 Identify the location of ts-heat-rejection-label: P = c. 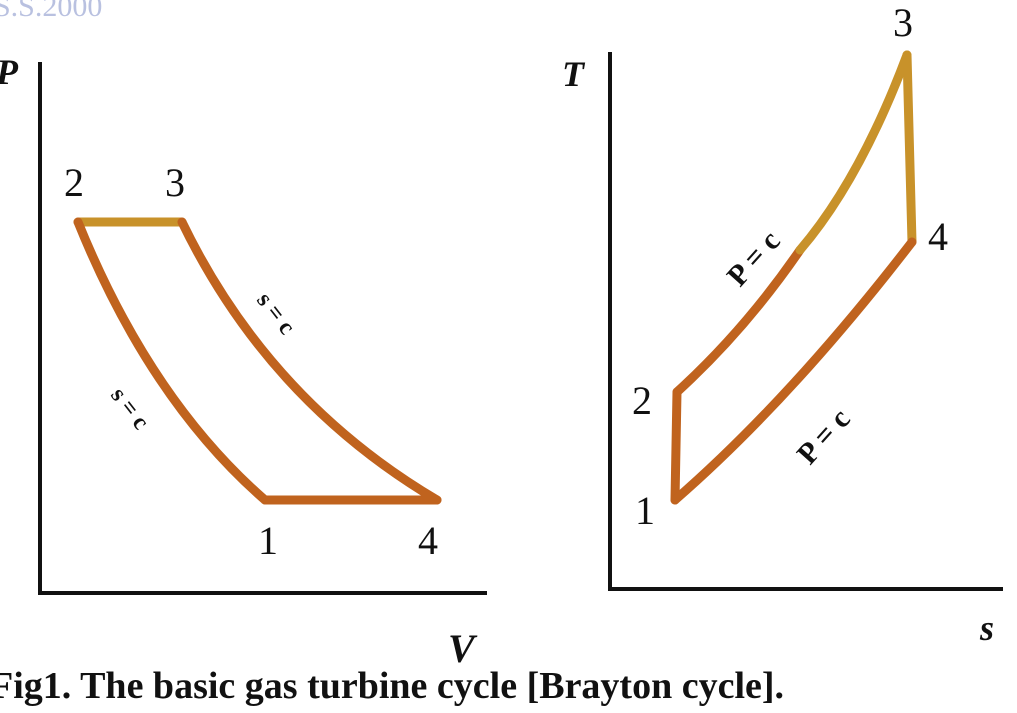
(824, 436).